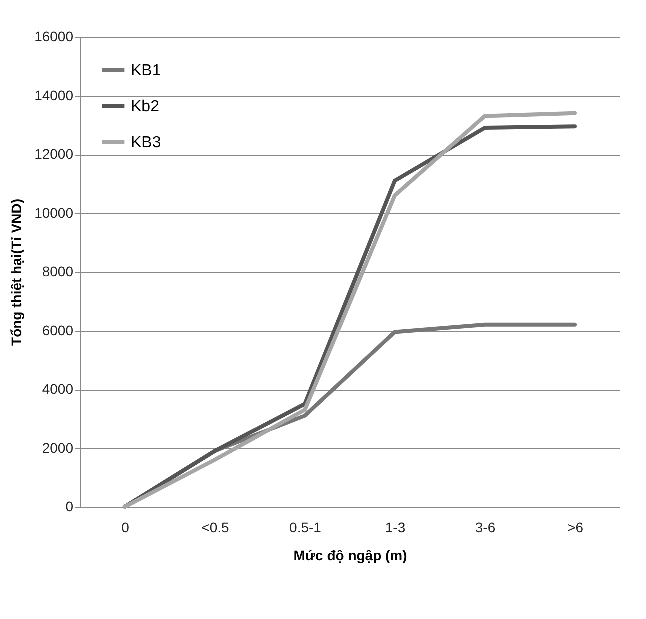 The image size is (646, 619). I want to click on x-tick-label: 1-3, so click(395, 528).